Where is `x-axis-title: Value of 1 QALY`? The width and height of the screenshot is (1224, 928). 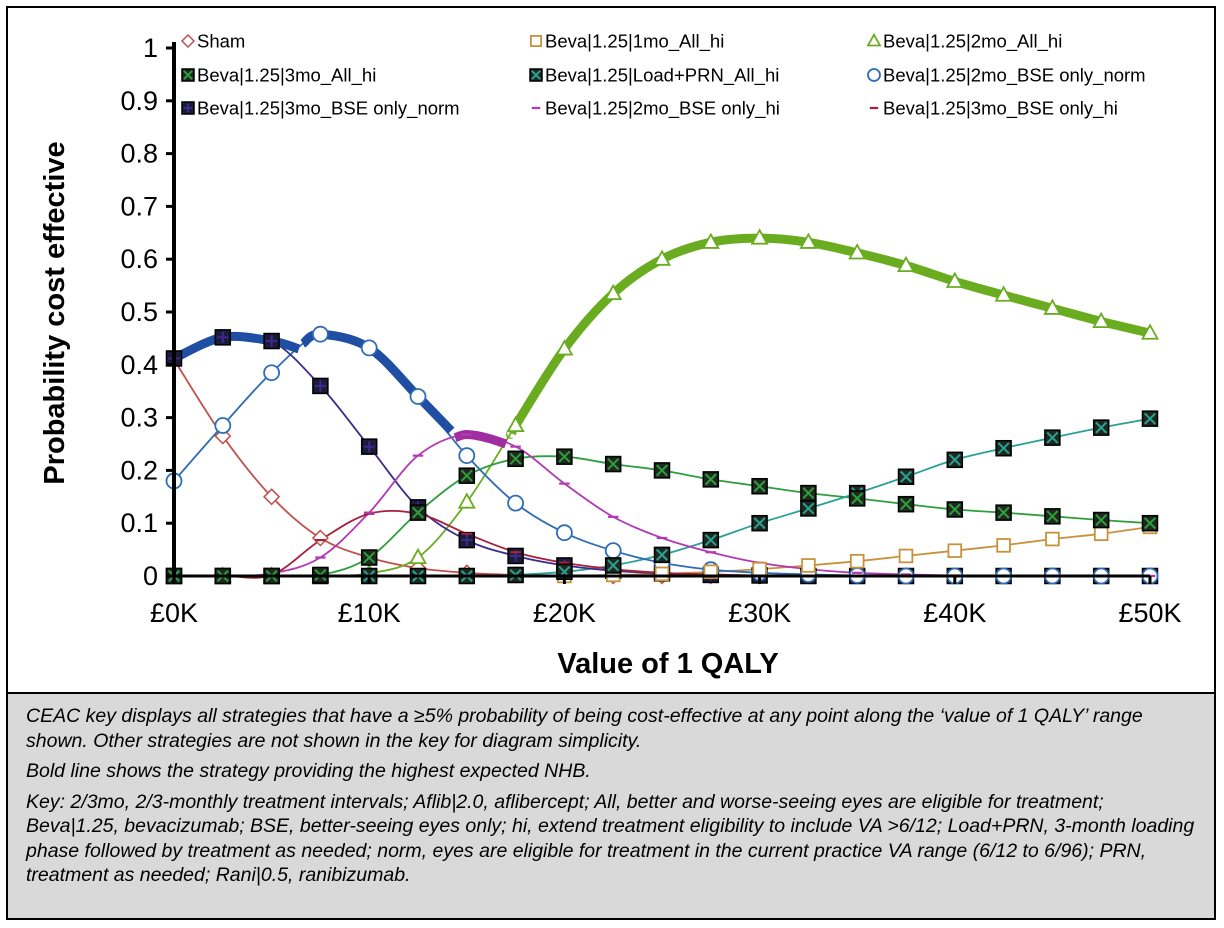
x-axis-title: Value of 1 QALY is located at coordinates (667, 664).